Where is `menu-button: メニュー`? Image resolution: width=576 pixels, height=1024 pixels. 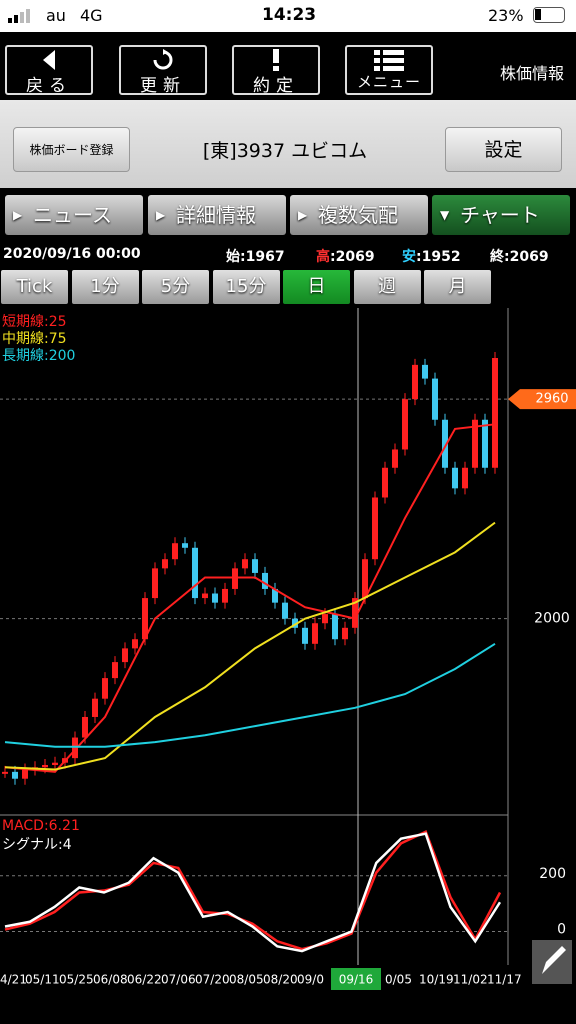 menu-button: メニュー is located at coordinates (389, 70).